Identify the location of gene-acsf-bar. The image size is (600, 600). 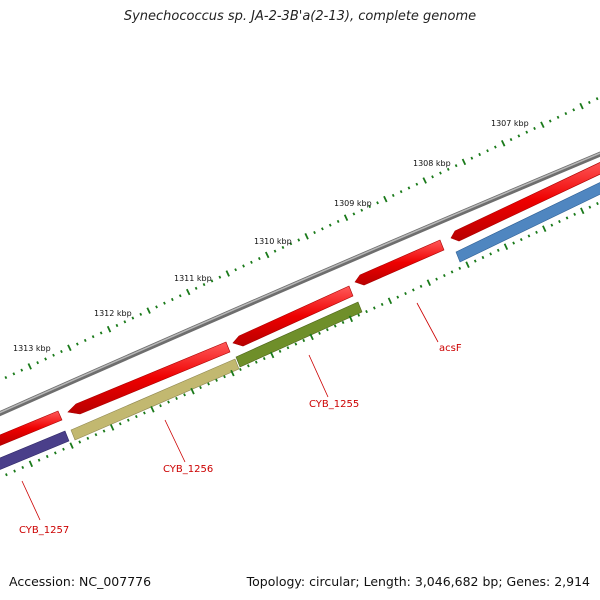
(527, 221).